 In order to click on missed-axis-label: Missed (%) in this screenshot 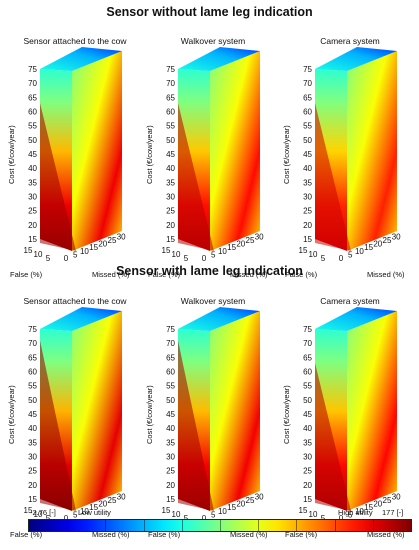, I will do `click(386, 534)`.